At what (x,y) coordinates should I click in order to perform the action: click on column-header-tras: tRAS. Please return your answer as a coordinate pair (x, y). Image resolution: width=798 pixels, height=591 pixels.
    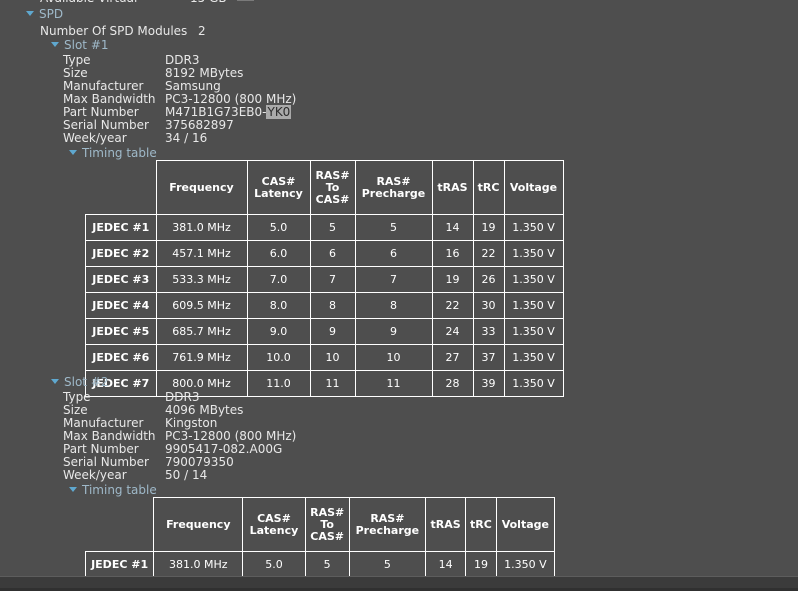
    Looking at the image, I should click on (452, 187).